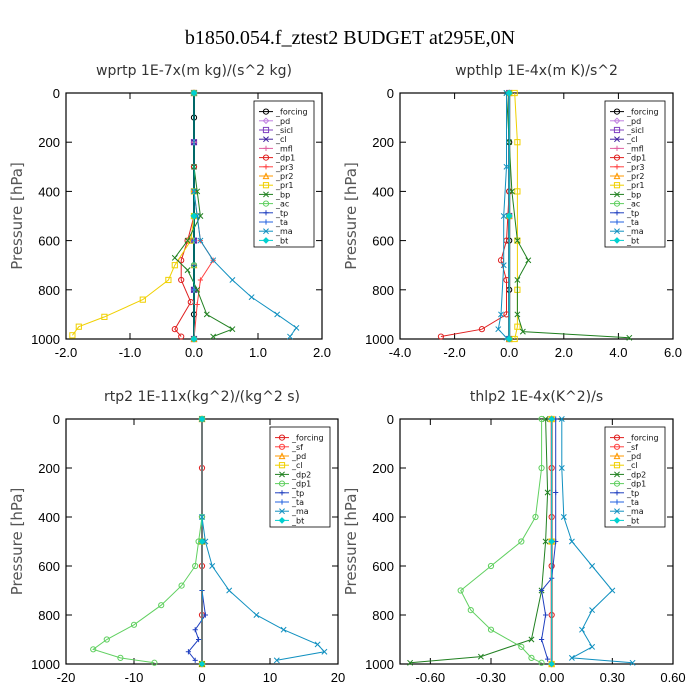 The image size is (700, 700). Describe the element at coordinates (491, 677) in the screenshot. I see `x-tick-label: -0.30` at that location.